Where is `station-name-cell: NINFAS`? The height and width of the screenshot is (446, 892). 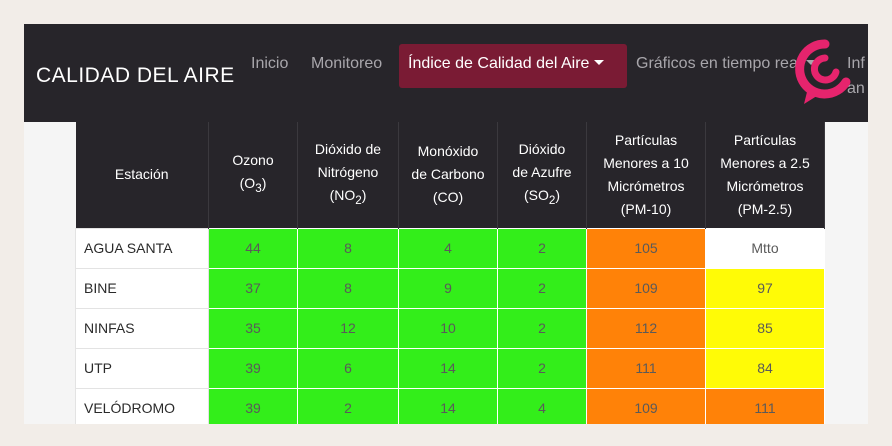 station-name-cell: NINFAS is located at coordinates (142, 328).